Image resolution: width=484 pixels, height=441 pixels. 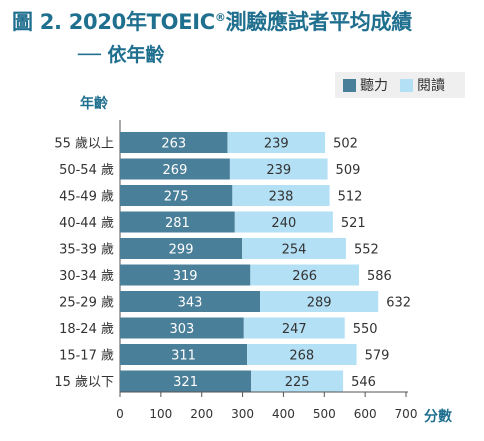 What do you see at coordinates (365, 414) in the screenshot?
I see `x-tick-label: 600` at bounding box center [365, 414].